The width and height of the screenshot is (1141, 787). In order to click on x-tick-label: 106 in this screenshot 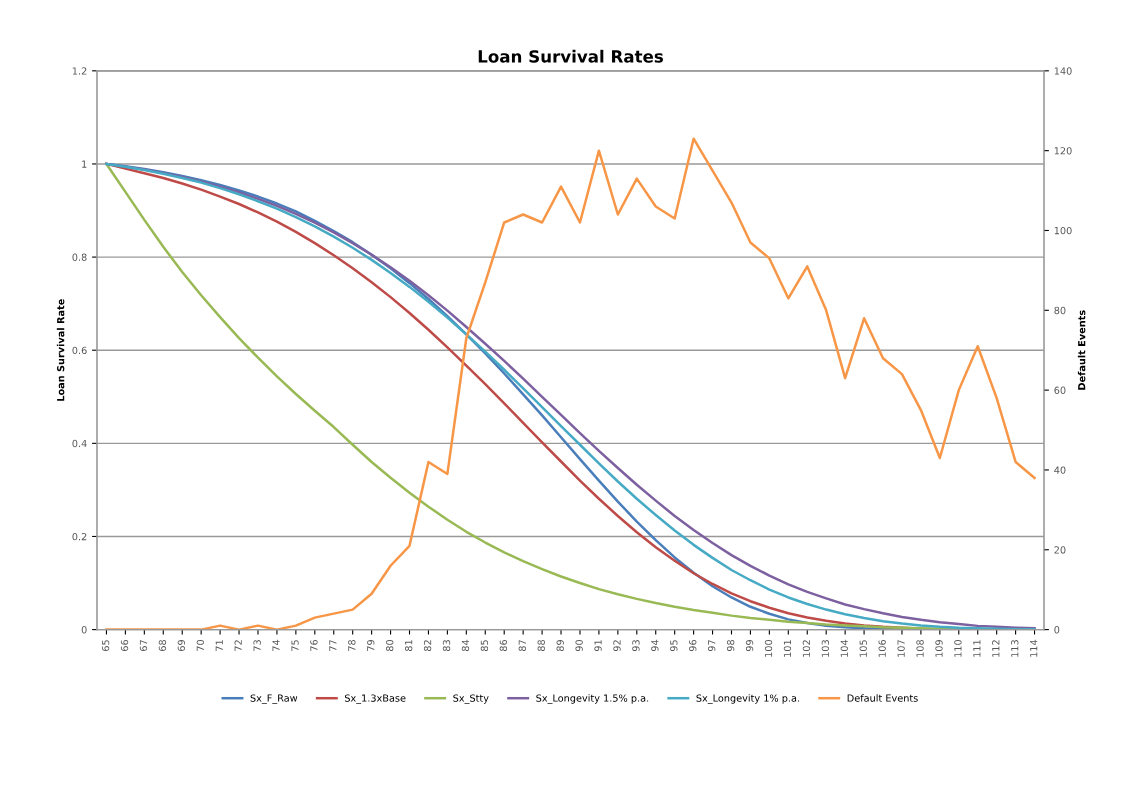, I will do `click(882, 648)`.